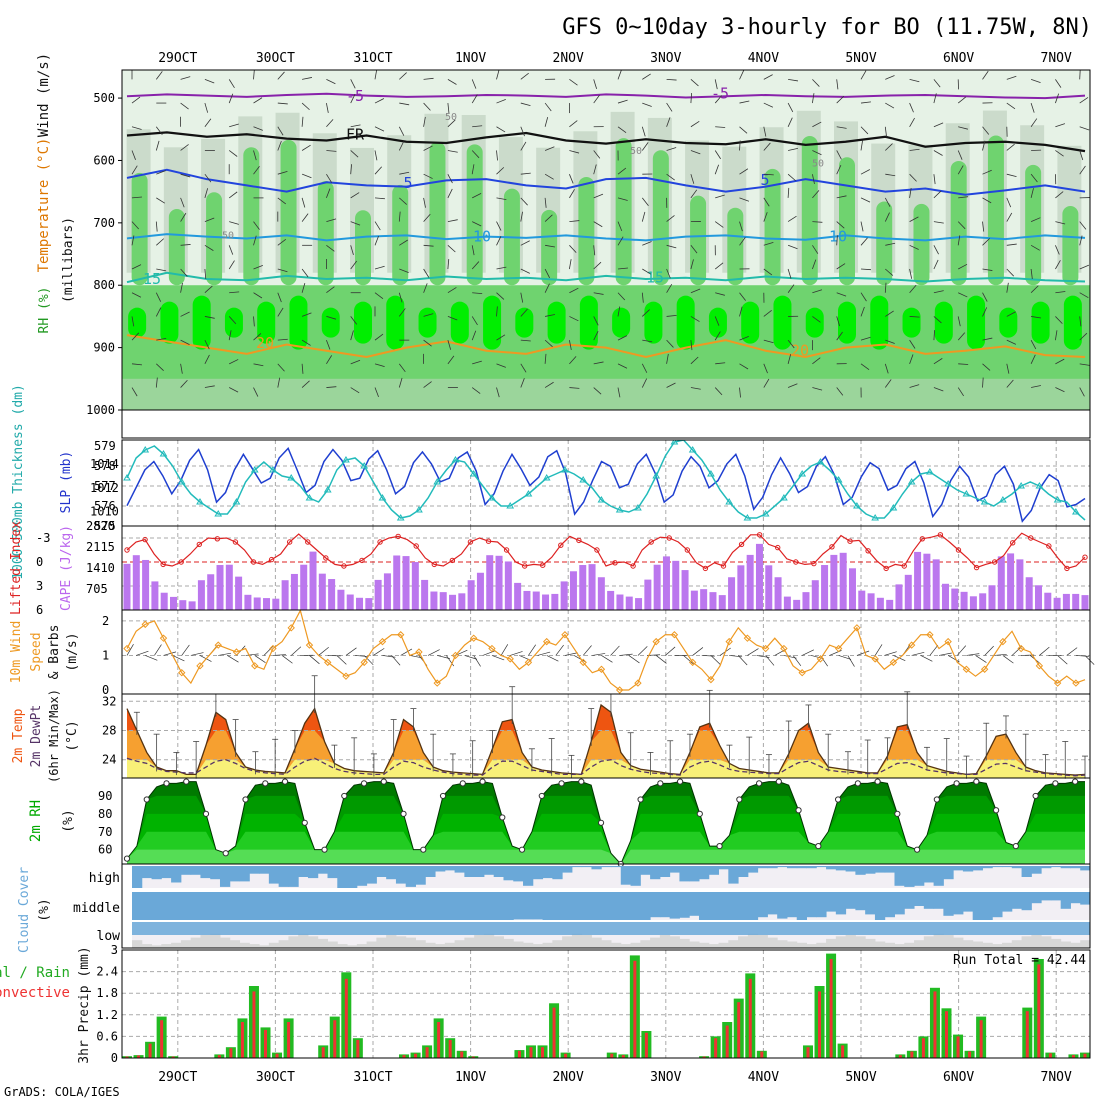 The width and height of the screenshot is (1100, 1100). Describe the element at coordinates (152, 279) in the screenshot. I see `isotherm-label: 15` at that location.